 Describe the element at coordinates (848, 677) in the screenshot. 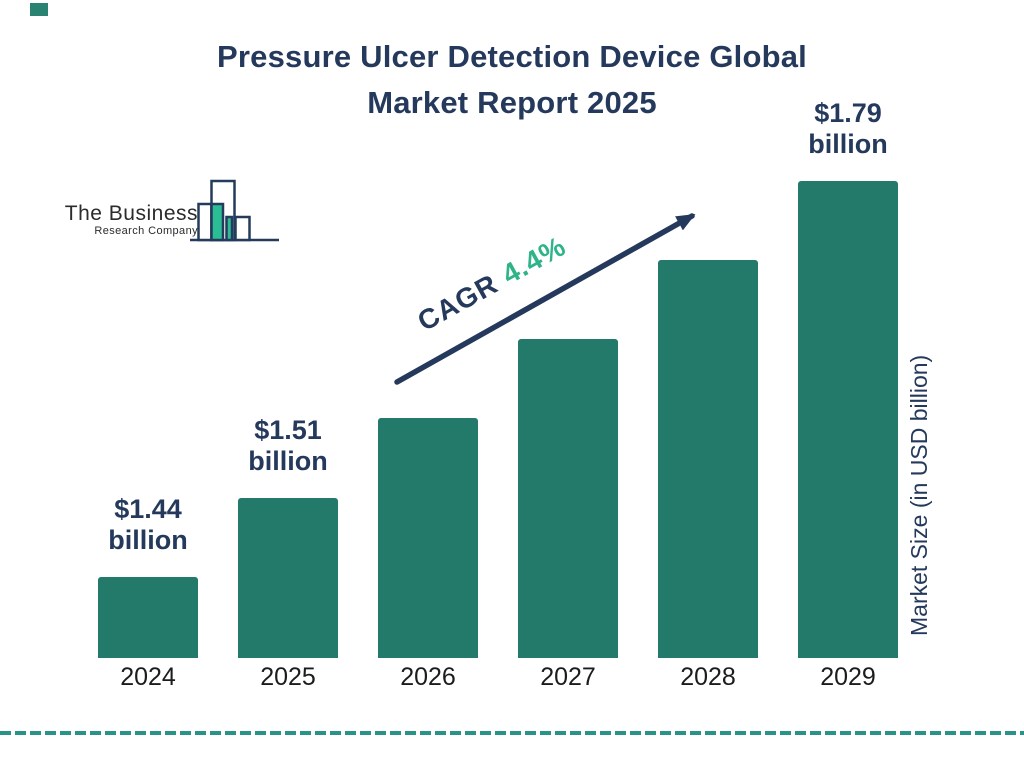

I see `year-label-2029: 2029` at that location.